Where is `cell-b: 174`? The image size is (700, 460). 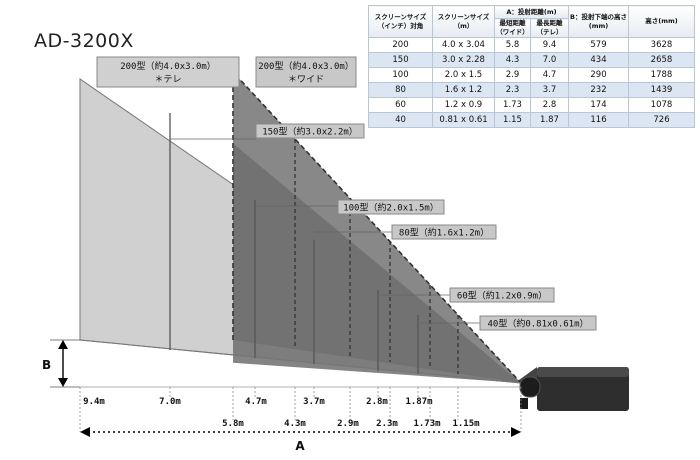 cell-b: 174 is located at coordinates (598, 105).